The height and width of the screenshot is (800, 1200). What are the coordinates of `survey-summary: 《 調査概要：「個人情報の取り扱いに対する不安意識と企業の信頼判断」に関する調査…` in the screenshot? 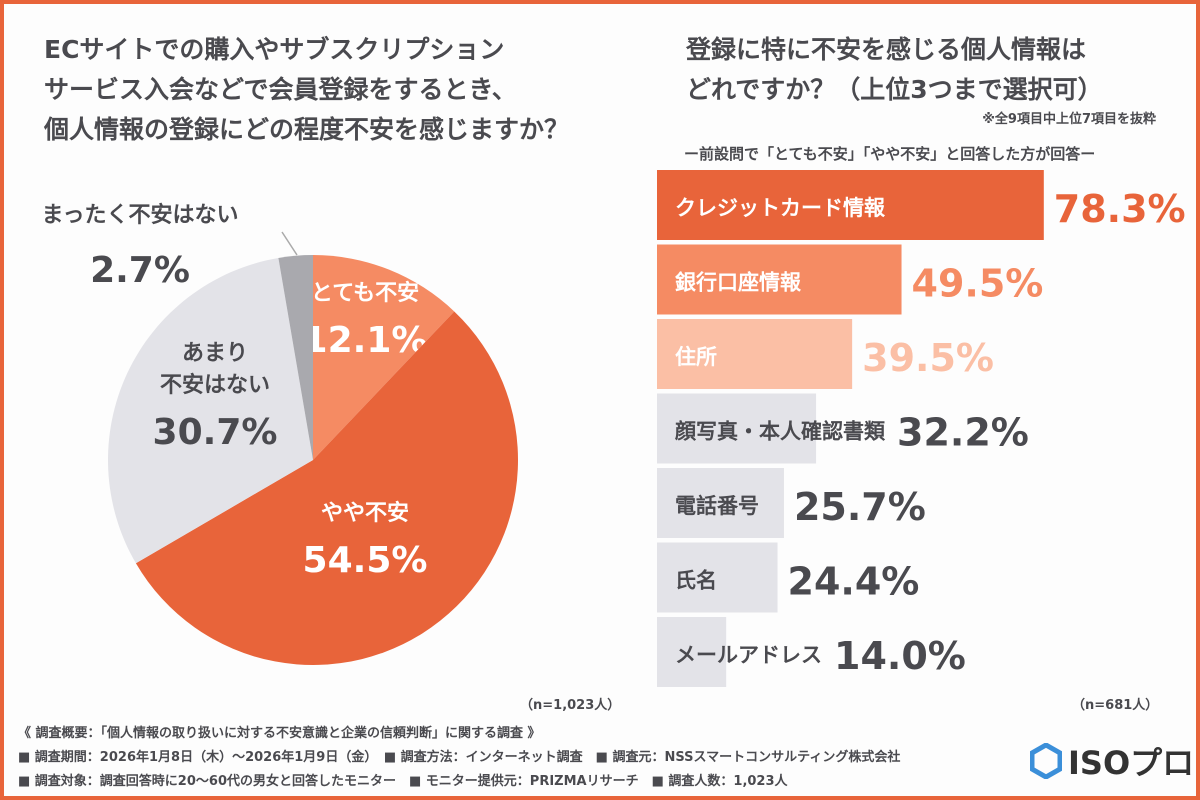 It's located at (459, 758).